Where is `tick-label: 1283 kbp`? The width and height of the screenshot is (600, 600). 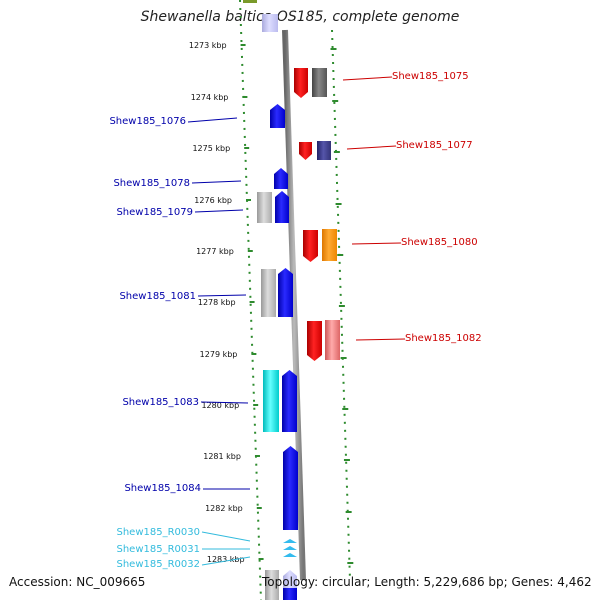 tick-label: 1283 kbp is located at coordinates (226, 559).